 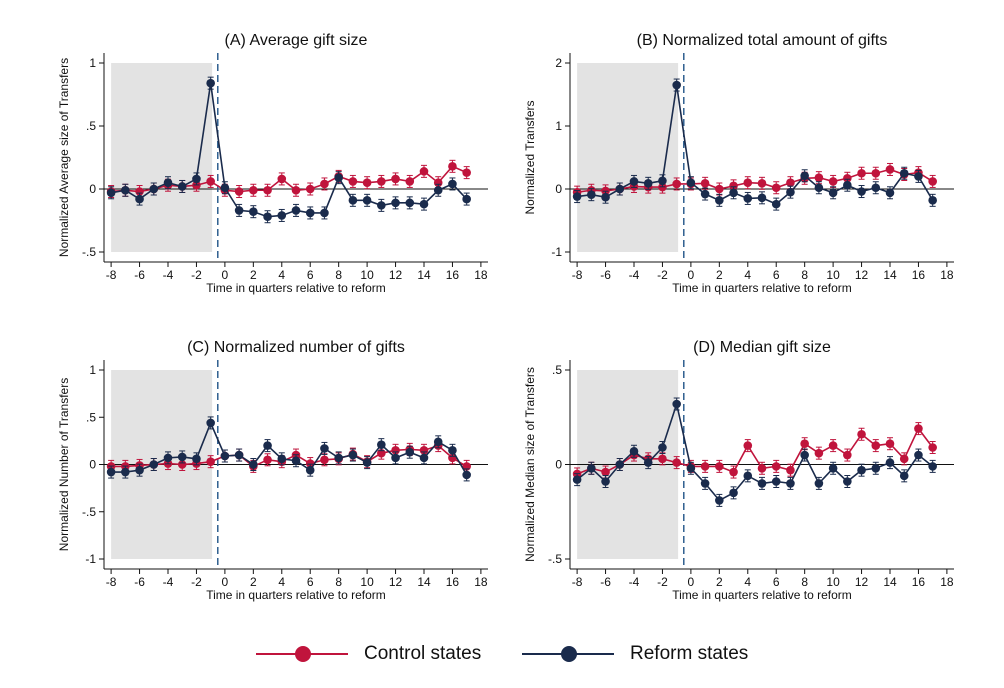 What do you see at coordinates (296, 347) in the screenshot?
I see `panel-title: (C) Normalized number of gifts` at bounding box center [296, 347].